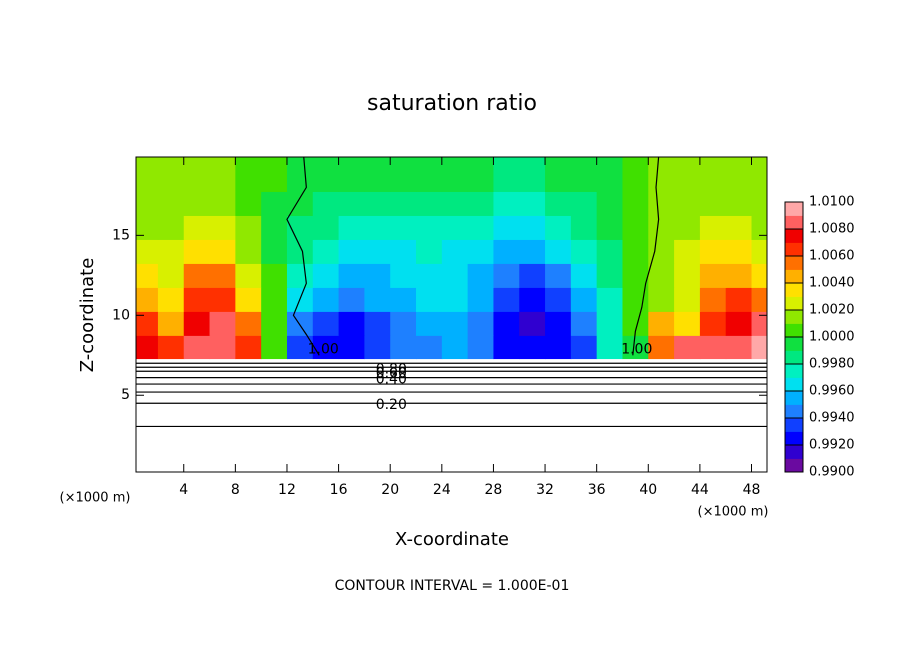 The height and width of the screenshot is (654, 904). Describe the element at coordinates (235, 490) in the screenshot. I see `x-tick-label: 8` at that location.